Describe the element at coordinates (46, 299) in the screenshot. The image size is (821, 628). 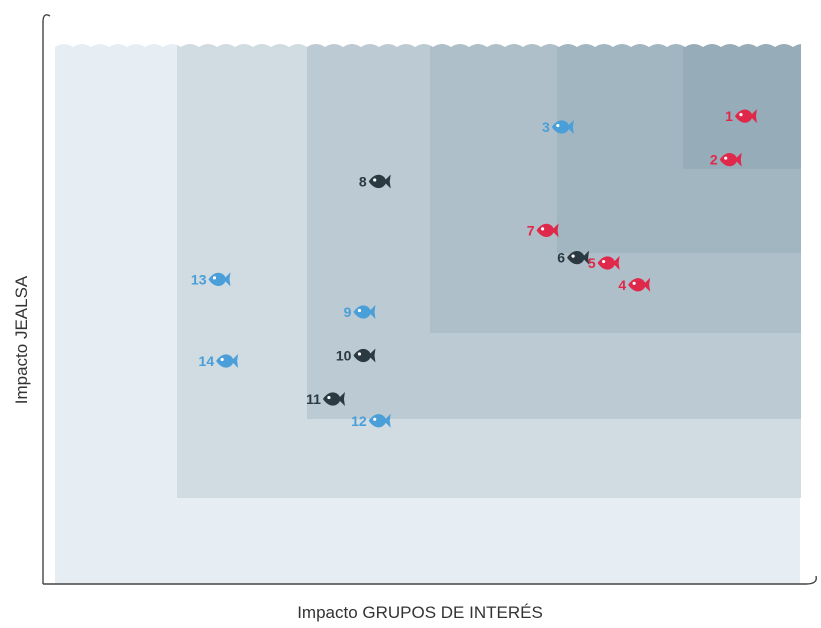
I see `y-axis-line` at that location.